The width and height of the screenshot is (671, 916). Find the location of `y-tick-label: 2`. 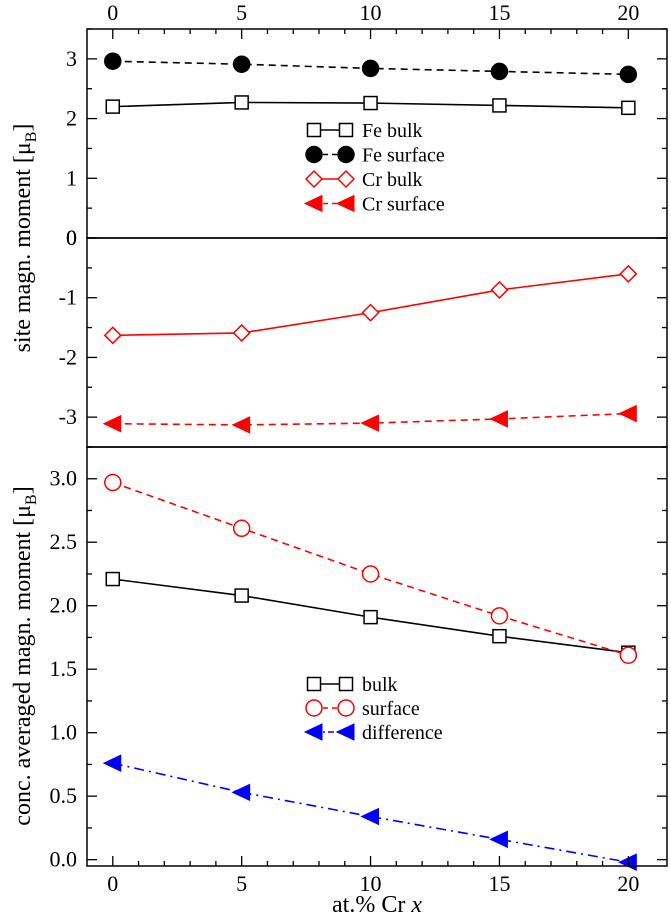

y-tick-label: 2 is located at coordinates (71, 118).